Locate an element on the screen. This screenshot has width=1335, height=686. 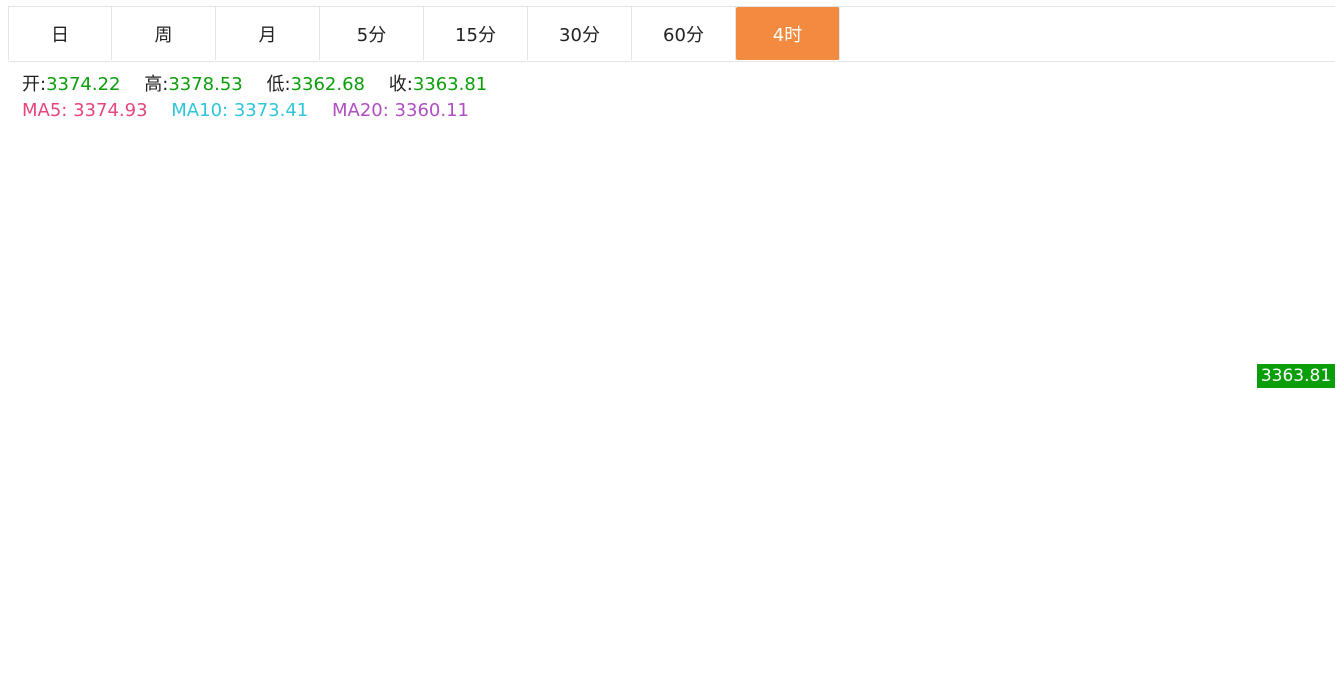
y-tick-label: 3405.99 is located at coordinates (1294, 239).